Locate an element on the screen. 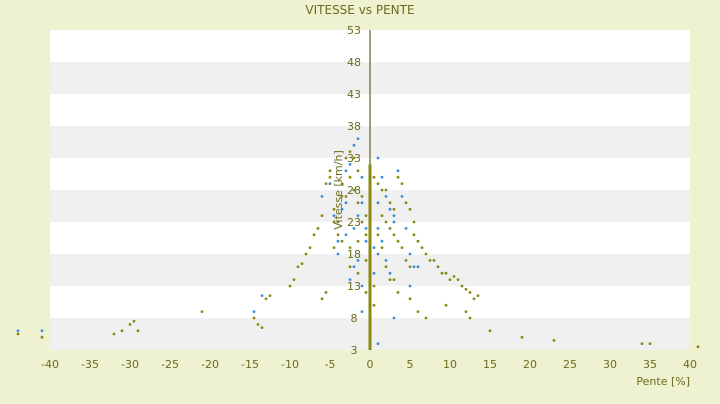  x-tick-label: 20 is located at coordinates (530, 364).